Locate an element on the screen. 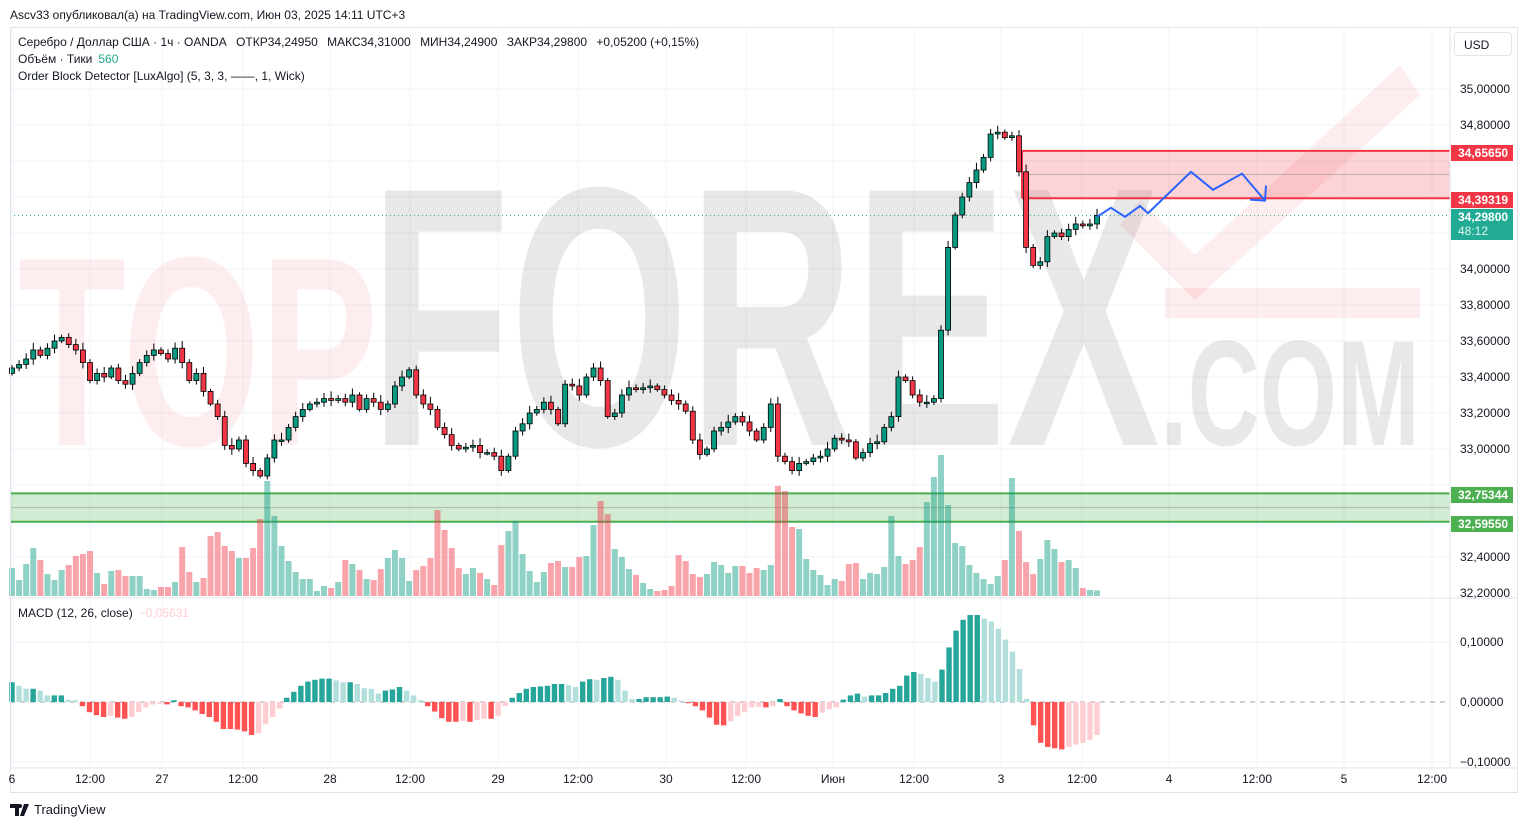 The width and height of the screenshot is (1528, 828). macd-label: MACD (12, 26, close) is located at coordinates (75, 613).